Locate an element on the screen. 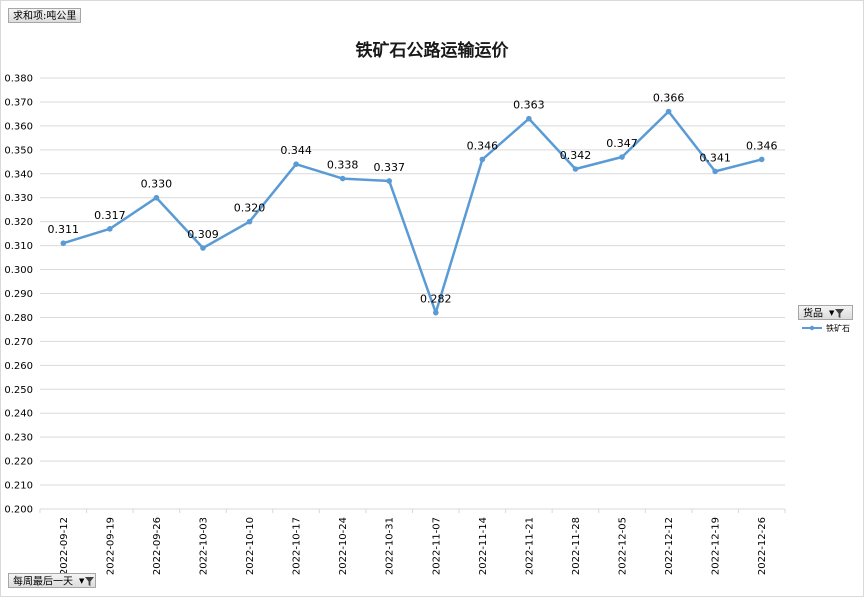 This screenshot has height=597, width=864. x-tick-label: 2022-10-17 is located at coordinates (297, 546).